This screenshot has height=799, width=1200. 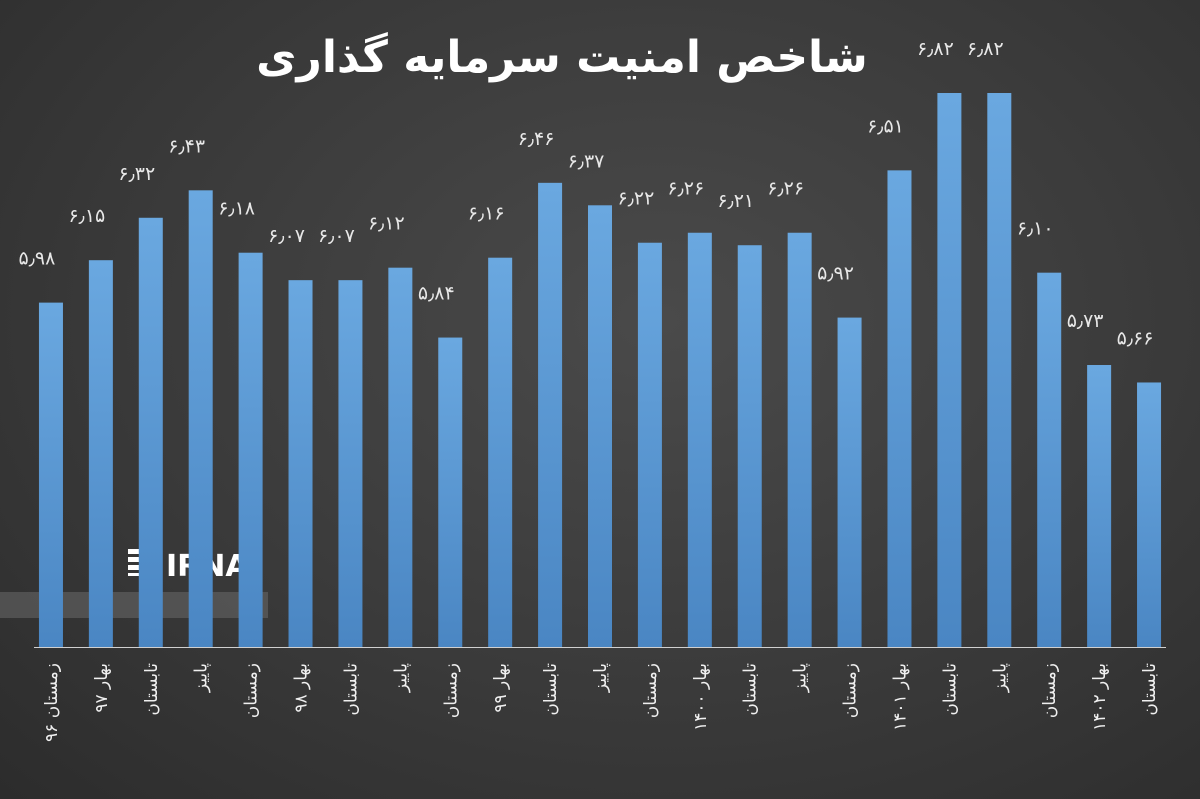 What do you see at coordinates (102, 688) in the screenshot?
I see `category-label: بهار ۹۷` at bounding box center [102, 688].